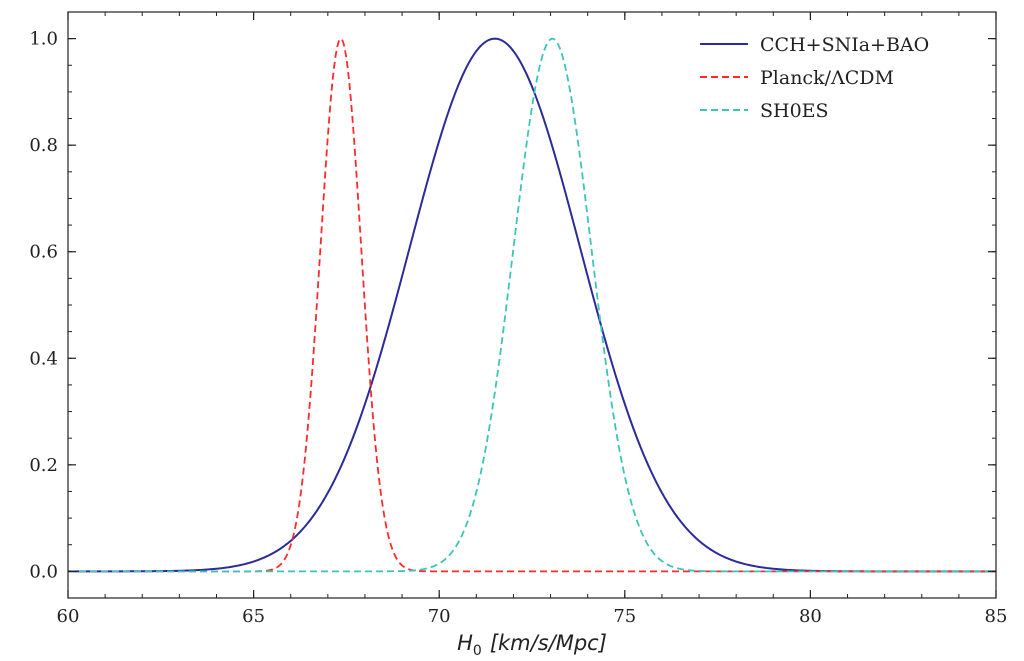 This screenshot has width=1024, height=661. I want to click on x-axis-label-units: [km/s/Mpc], so click(548, 643).